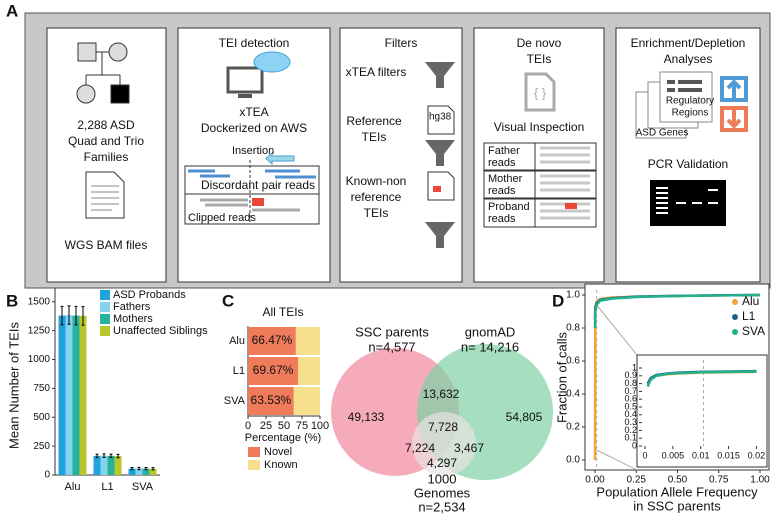  Describe the element at coordinates (749, 316) in the screenshot. I see `legend-label: L1` at that location.